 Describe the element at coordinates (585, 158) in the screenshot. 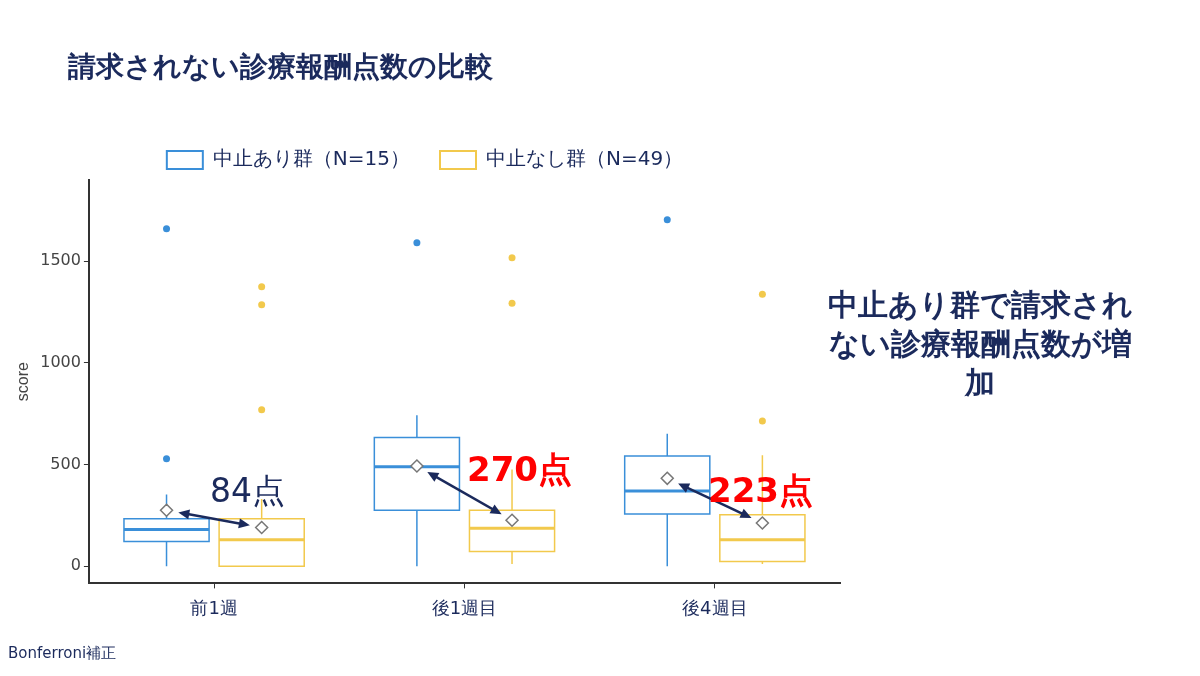

I see `legend-label: 中止なし群（N=49）` at that location.